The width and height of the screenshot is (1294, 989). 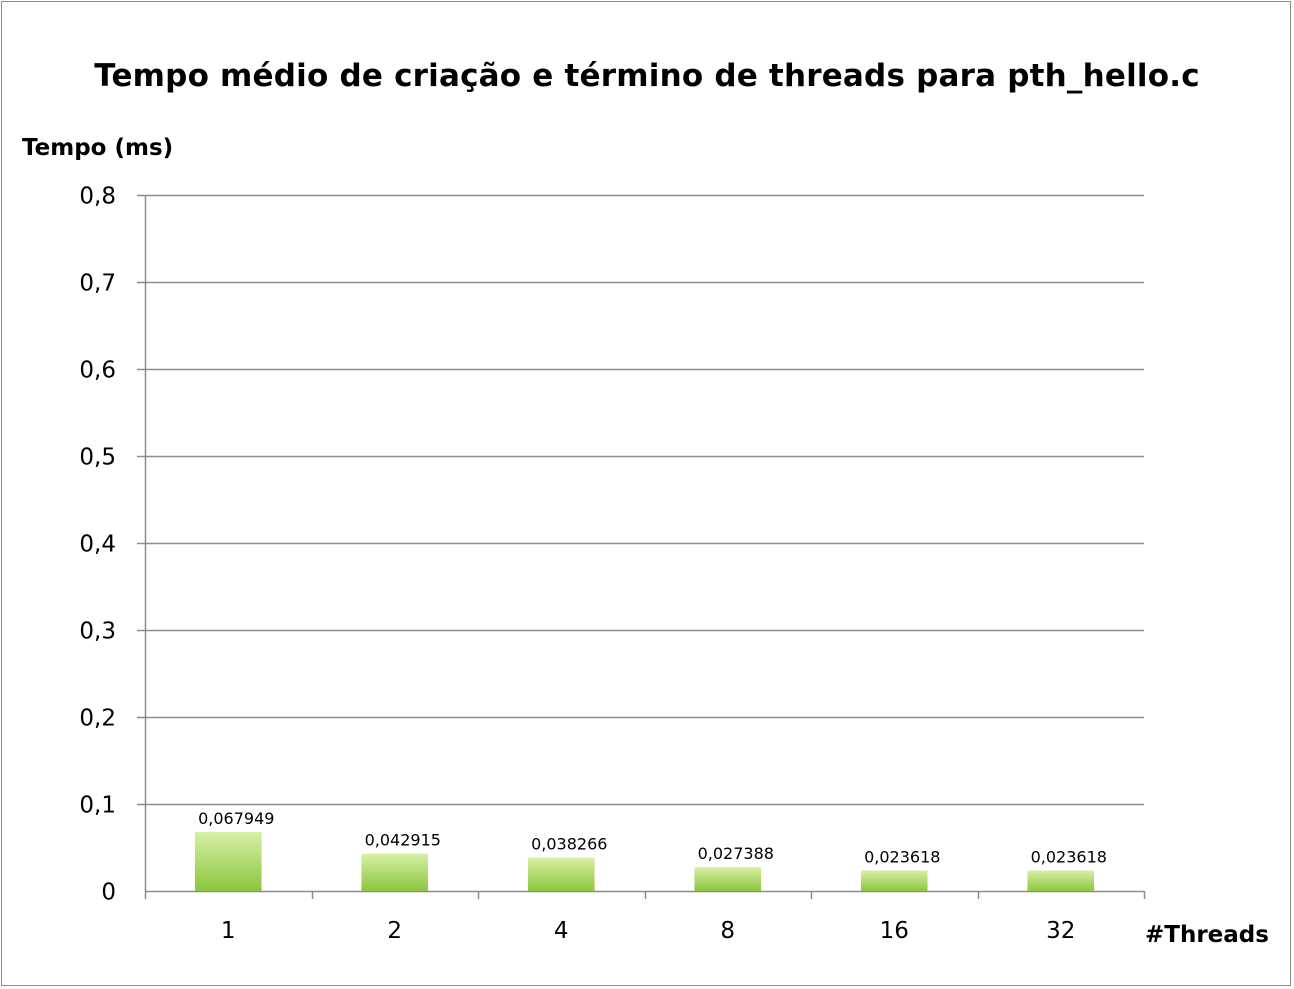 What do you see at coordinates (403, 840) in the screenshot?
I see `bar-value-label: 0,042915` at bounding box center [403, 840].